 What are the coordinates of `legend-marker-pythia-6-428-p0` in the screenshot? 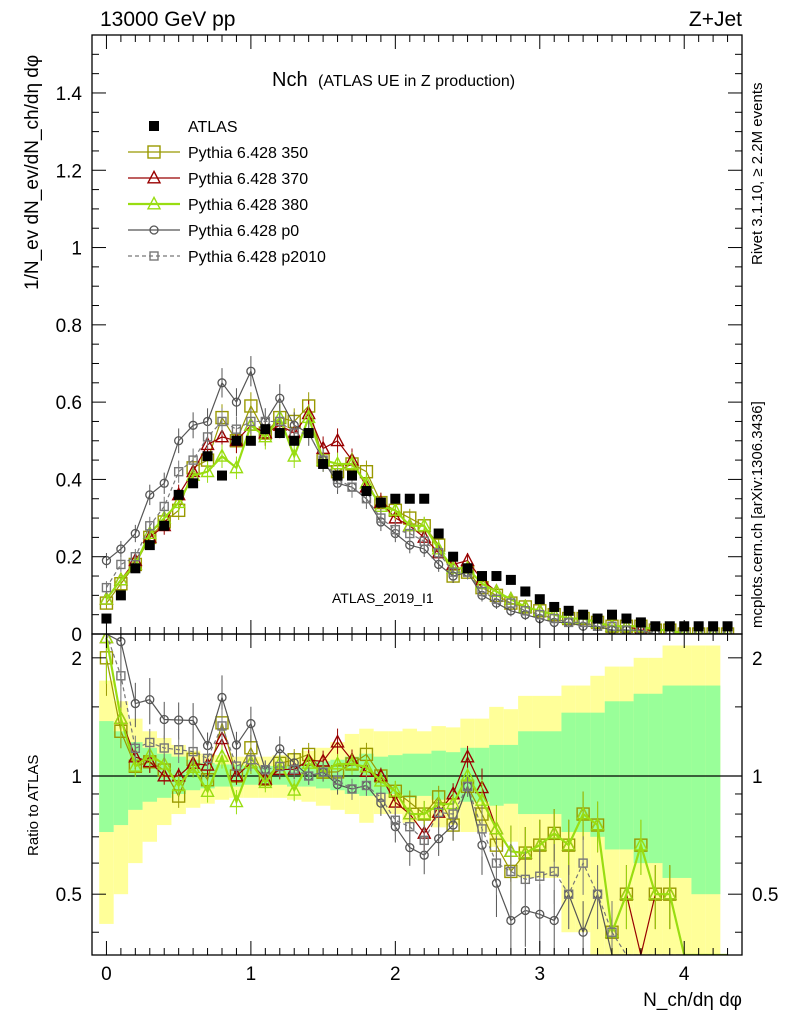 It's located at (154, 230).